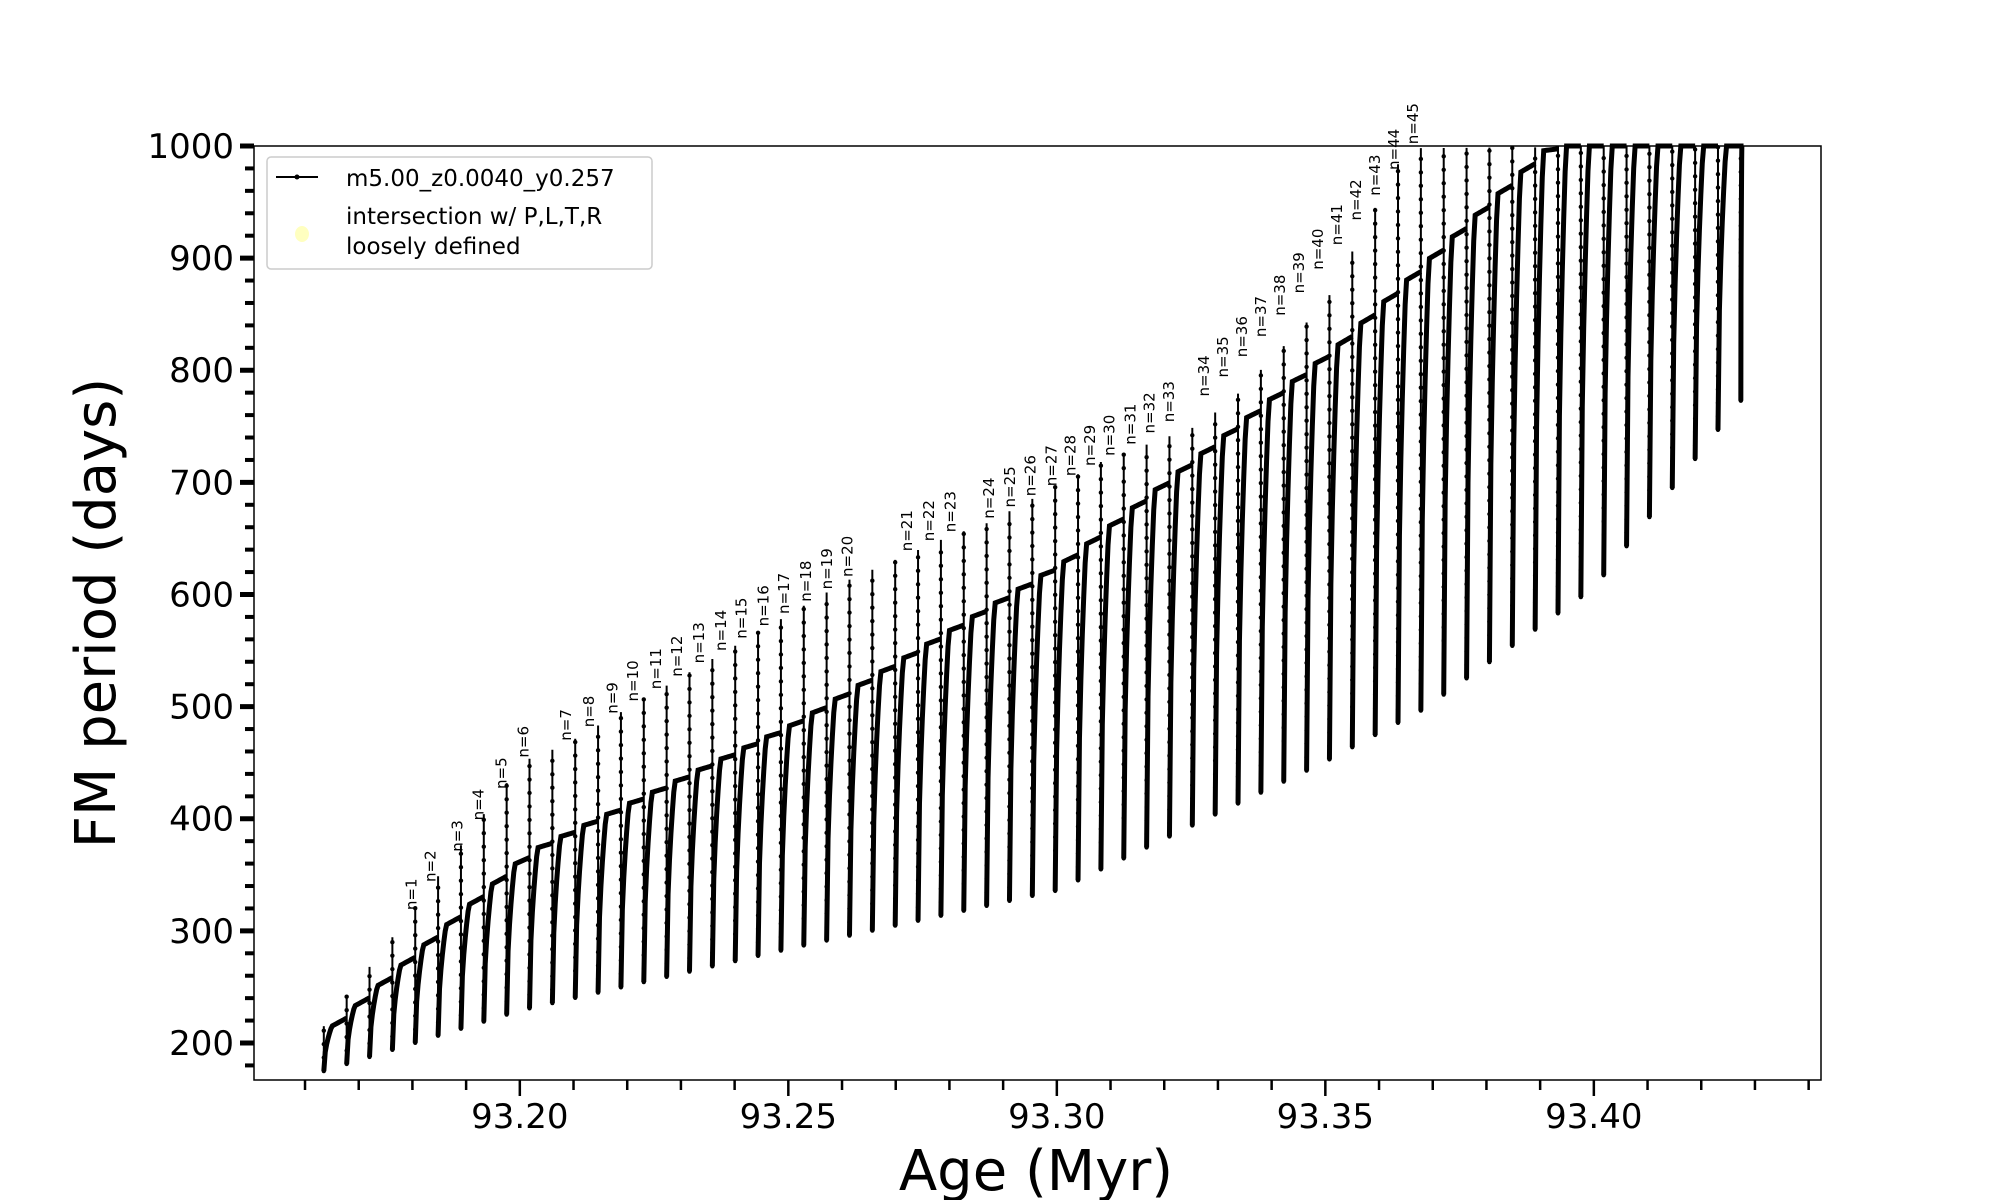 Image resolution: width=2000 pixels, height=1204 pixels. I want to click on x-tick-label: 93.25, so click(788, 1117).